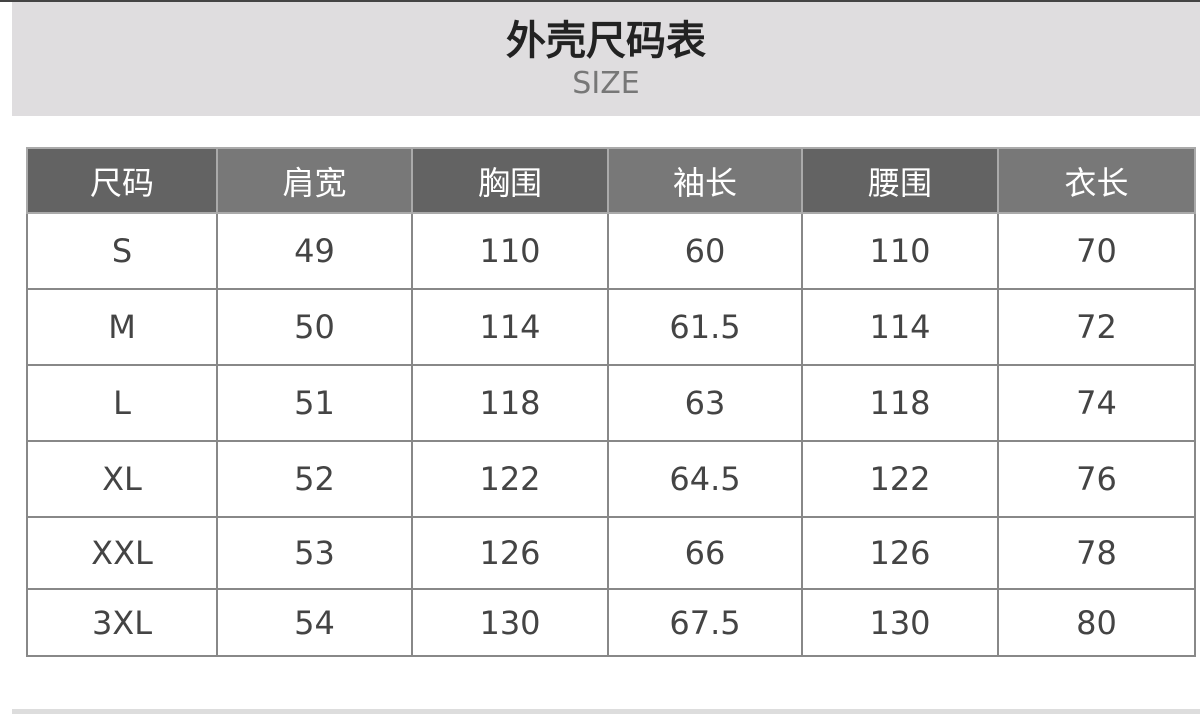 The image size is (1200, 714). I want to click on table-cell: 53, so click(314, 553).